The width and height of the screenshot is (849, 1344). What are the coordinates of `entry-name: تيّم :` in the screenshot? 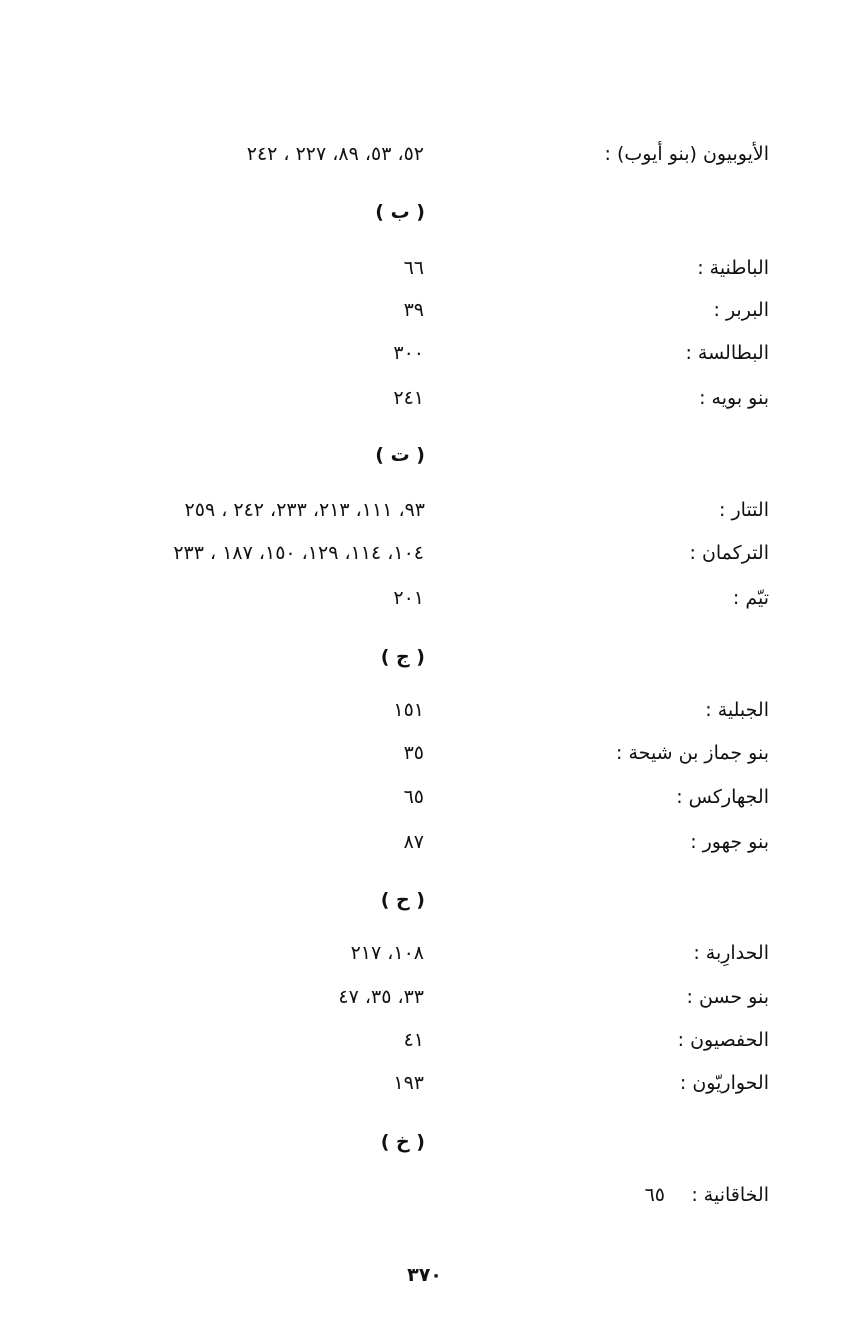 It's located at (750, 598).